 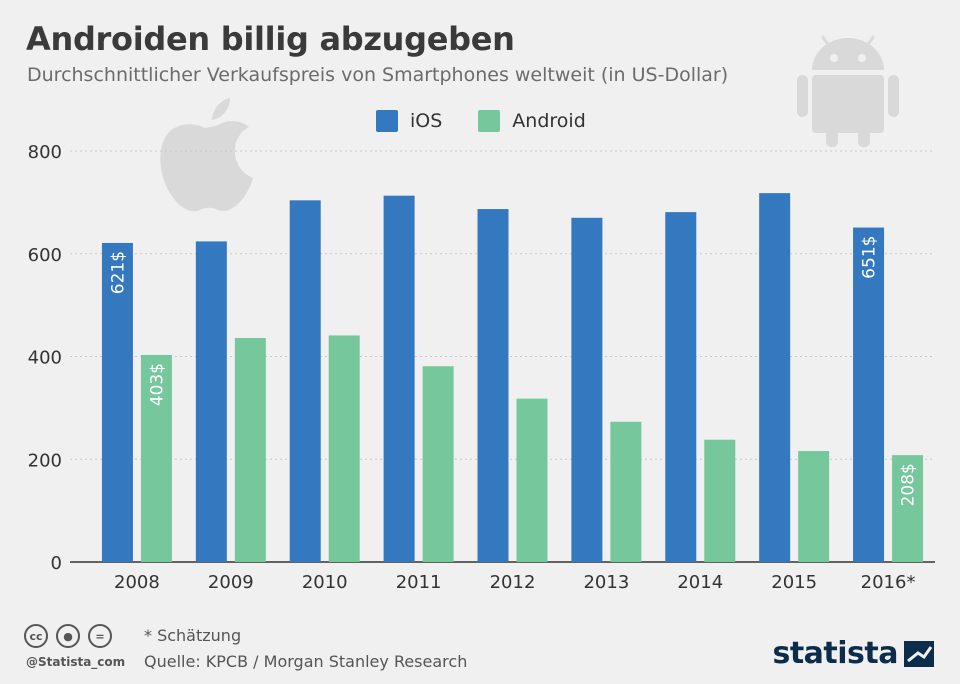 What do you see at coordinates (532, 480) in the screenshot?
I see `bar-android-2012` at bounding box center [532, 480].